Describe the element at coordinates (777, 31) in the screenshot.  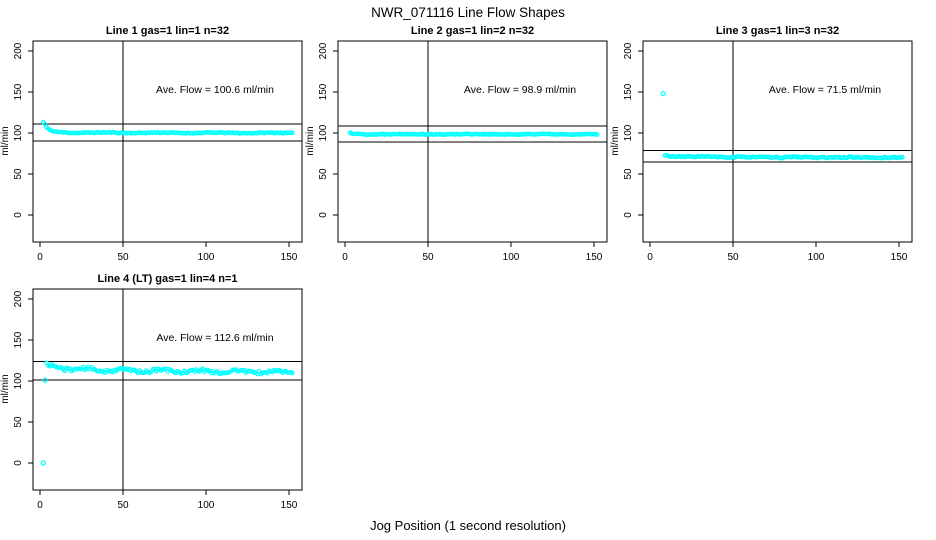
I see `panel-title: Line 3 gas=1 lin=3 n=32` at that location.